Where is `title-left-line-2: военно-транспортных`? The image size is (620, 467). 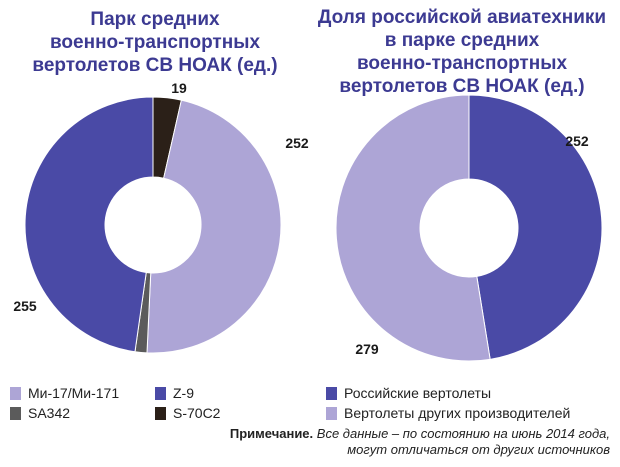 title-left-line-2: военно-транспортных is located at coordinates (155, 42).